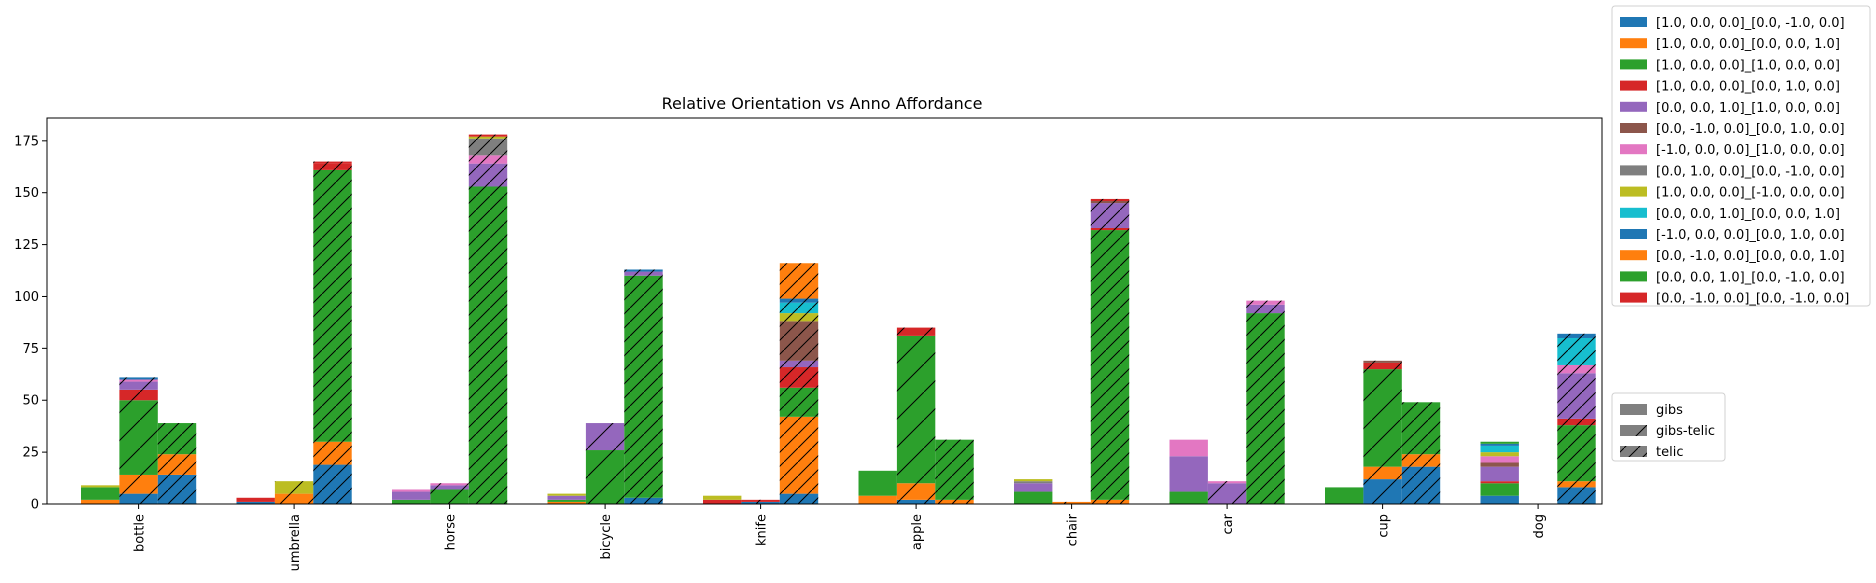 This screenshot has height=583, width=1876. What do you see at coordinates (1382, 418) in the screenshot?
I see `bar-hatch-cup-gibs-telic-s2` at bounding box center [1382, 418].